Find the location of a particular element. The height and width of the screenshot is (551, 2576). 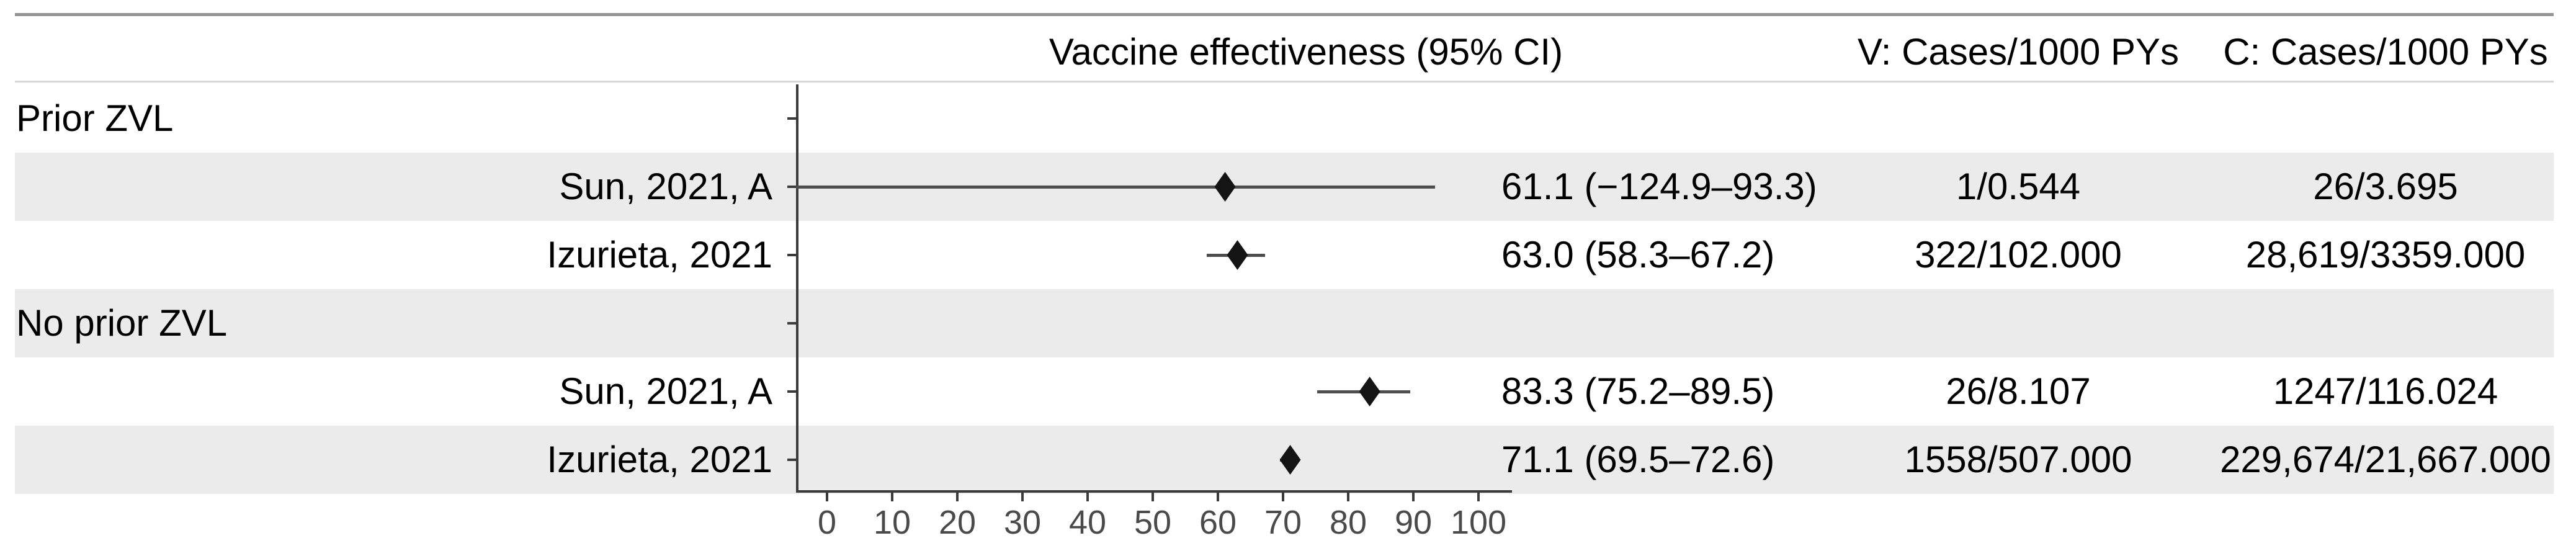

header-rule is located at coordinates (1284, 82).